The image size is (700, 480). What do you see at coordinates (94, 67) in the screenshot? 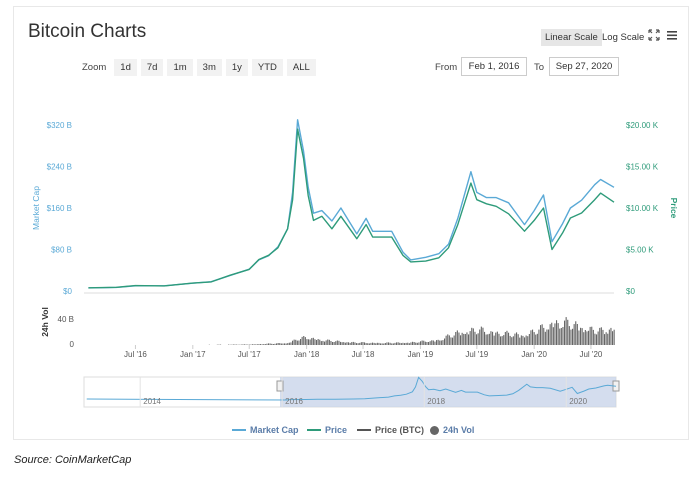
I see `zoom-label: Zoom` at bounding box center [94, 67].